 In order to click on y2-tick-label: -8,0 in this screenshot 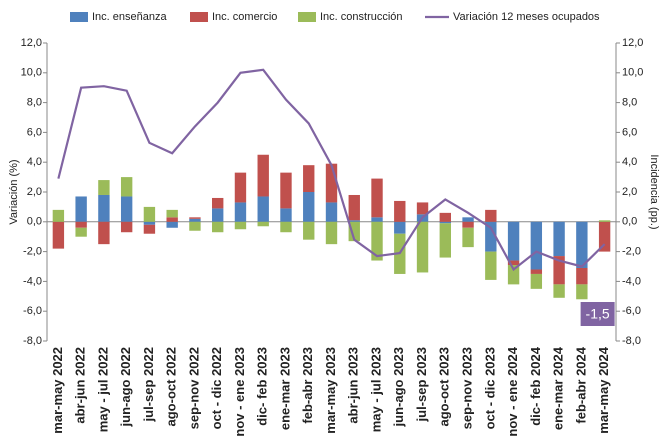, I will do `click(631, 341)`.